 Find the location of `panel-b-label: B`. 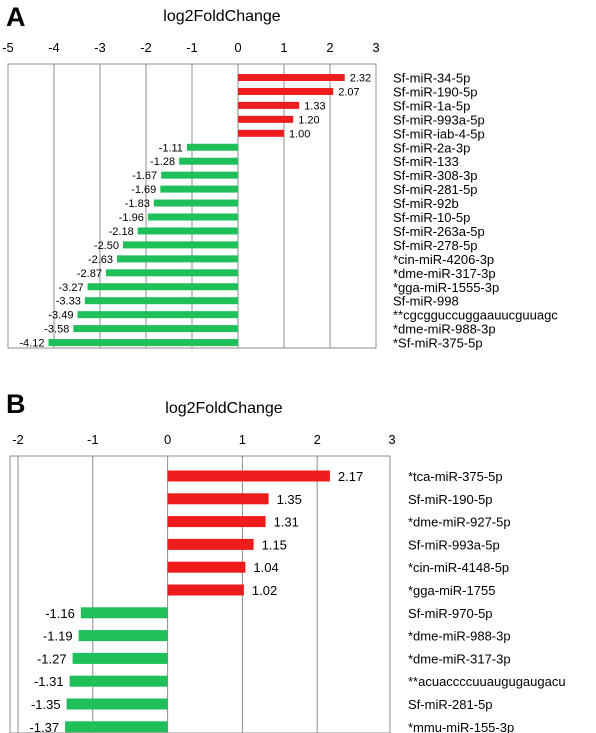

panel-b-label: B is located at coordinates (16, 404).